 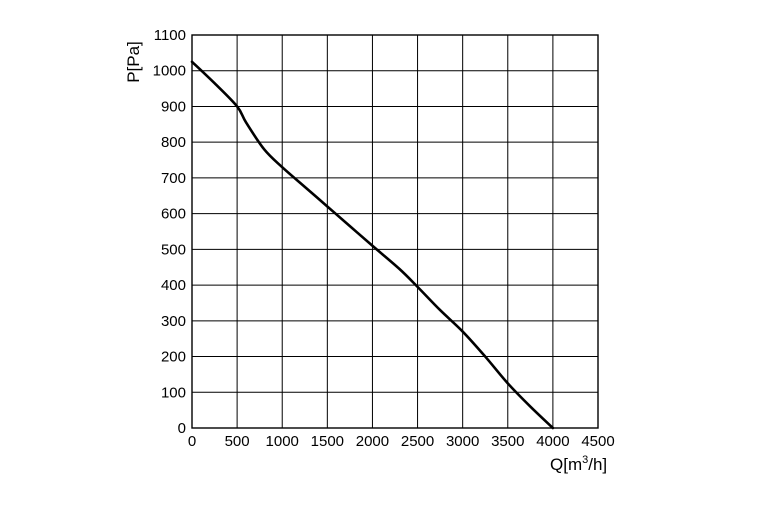 I want to click on x-axis-label-tail: /h], so click(x=597, y=464).